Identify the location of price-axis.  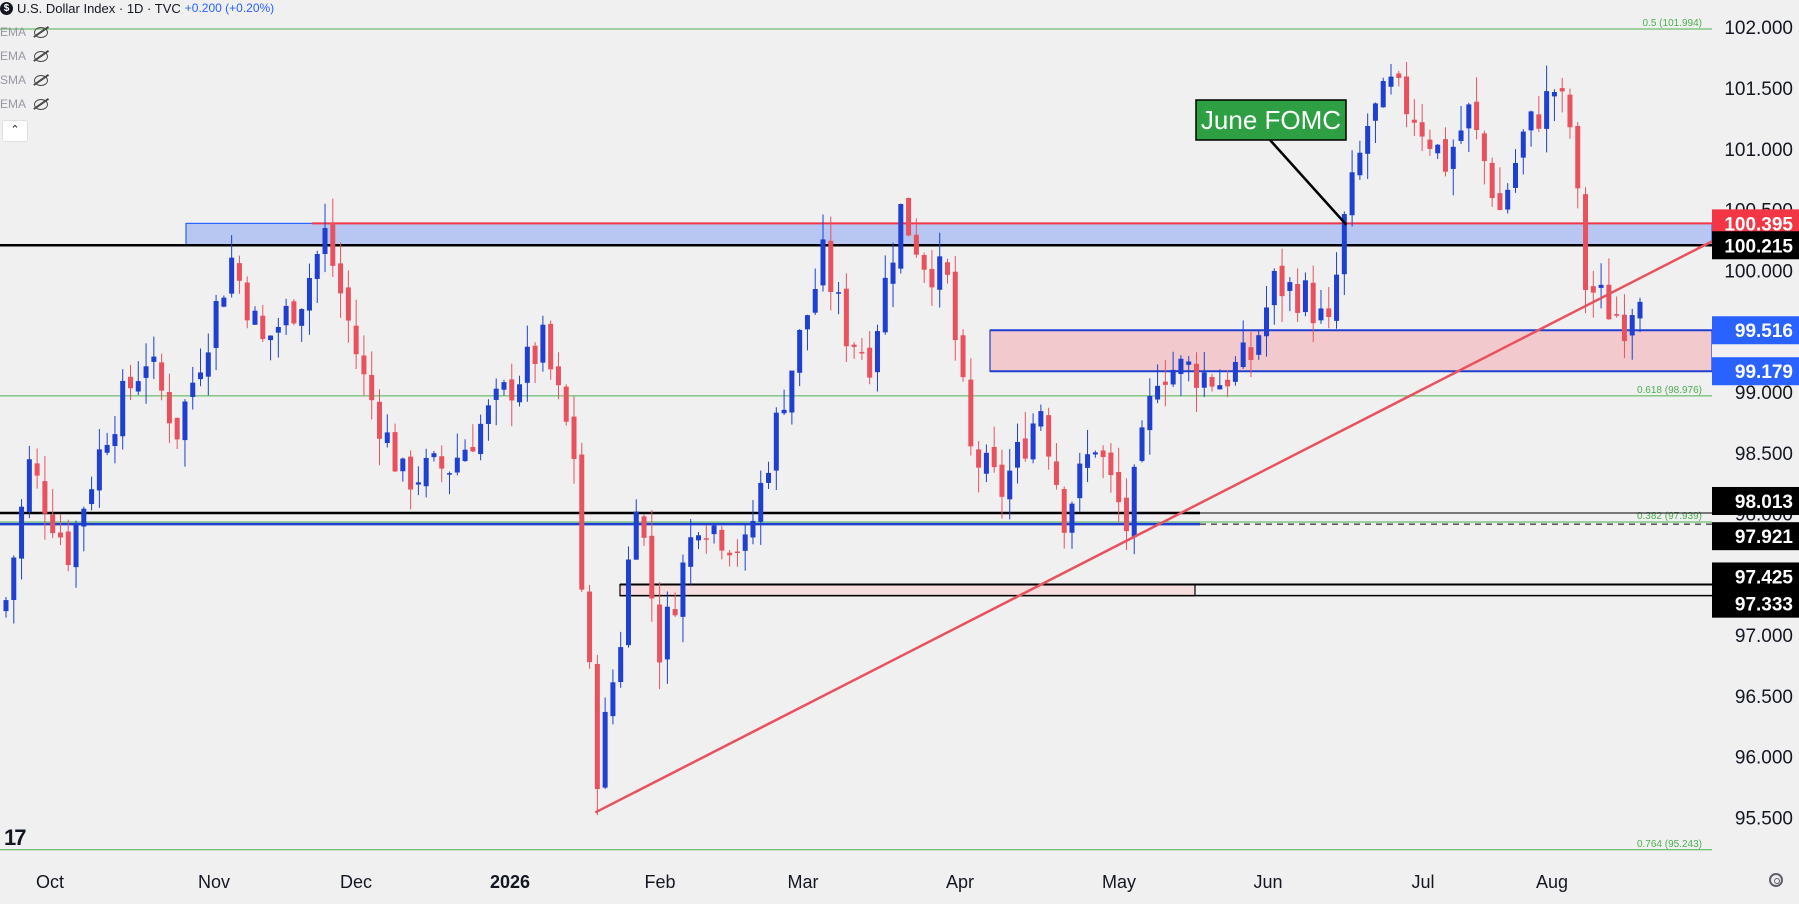
(1755, 449).